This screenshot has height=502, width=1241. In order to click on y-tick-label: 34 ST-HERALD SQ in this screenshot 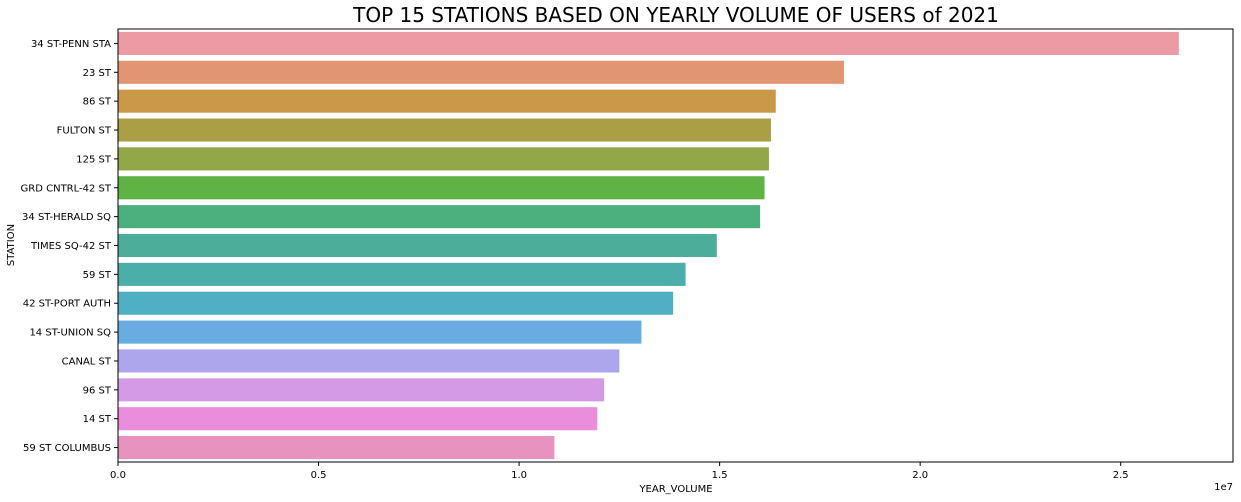, I will do `click(66, 217)`.